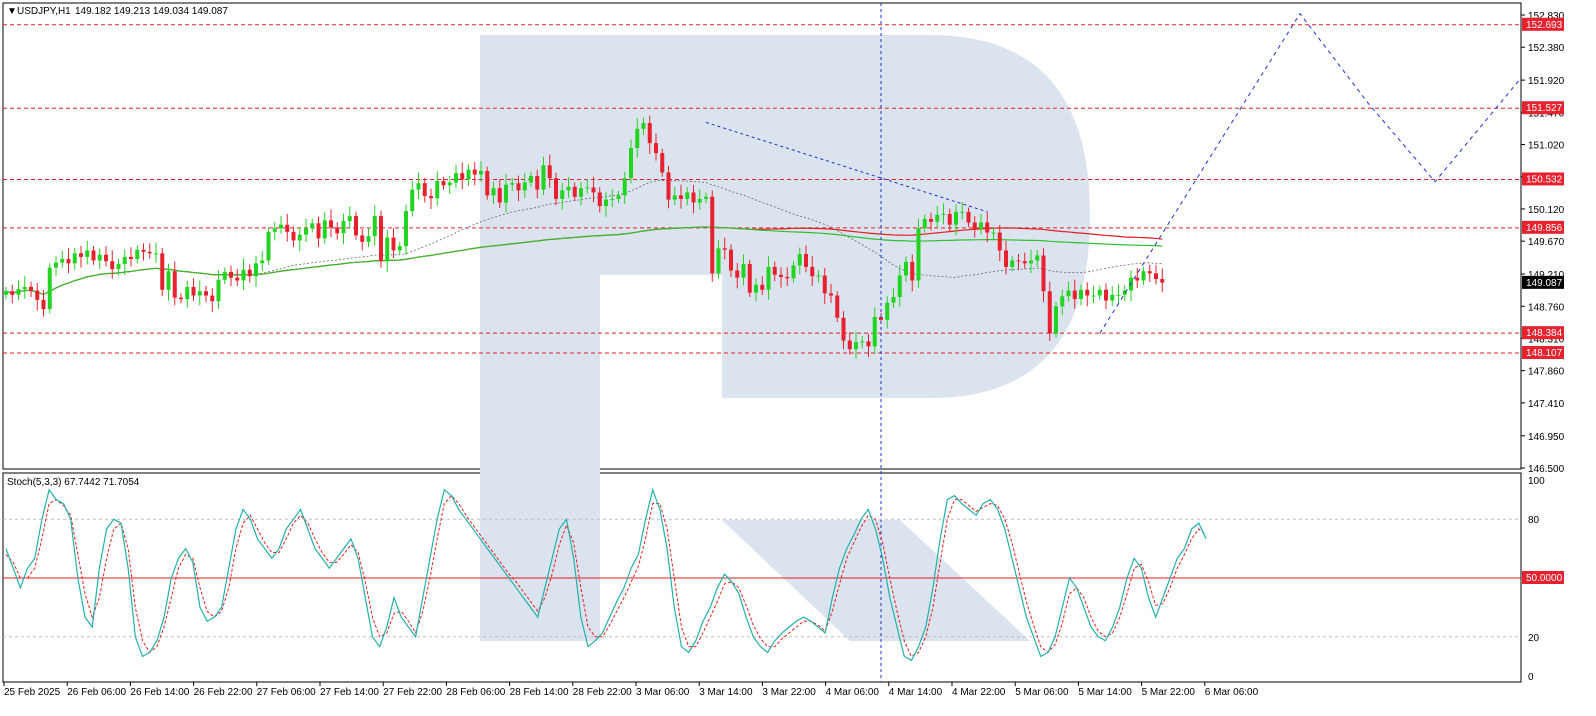 The width and height of the screenshot is (1596, 716). What do you see at coordinates (96, 692) in the screenshot?
I see `time-tick-label: 26 Feb 06:00` at bounding box center [96, 692].